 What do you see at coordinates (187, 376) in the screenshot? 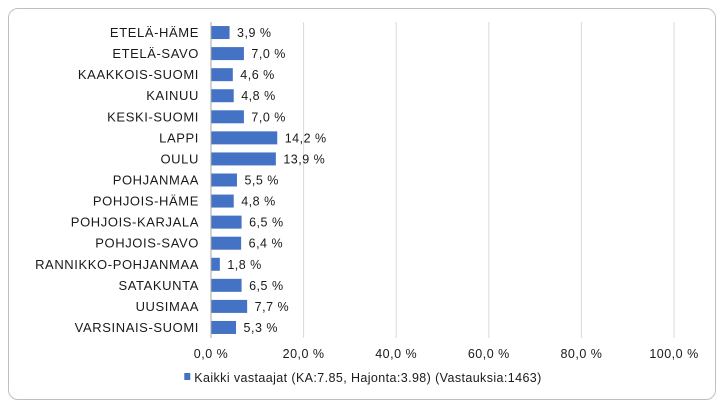
I see `legend-swatch` at bounding box center [187, 376].